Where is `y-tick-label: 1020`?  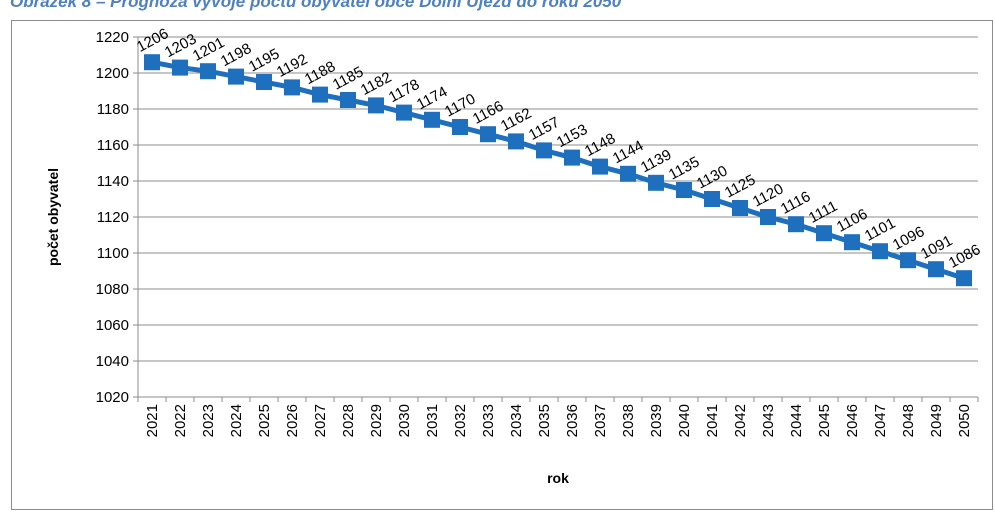
y-tick-label: 1020 is located at coordinates (112, 397).